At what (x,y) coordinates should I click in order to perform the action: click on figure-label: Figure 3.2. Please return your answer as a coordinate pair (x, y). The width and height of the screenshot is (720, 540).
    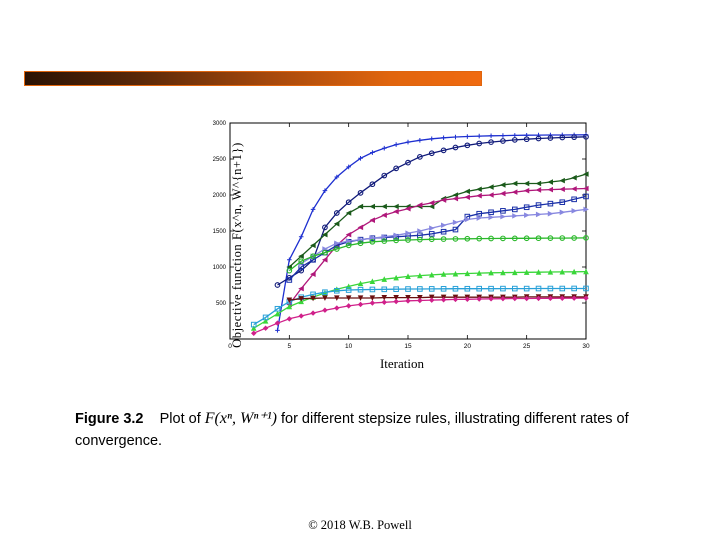
    Looking at the image, I should click on (109, 419).